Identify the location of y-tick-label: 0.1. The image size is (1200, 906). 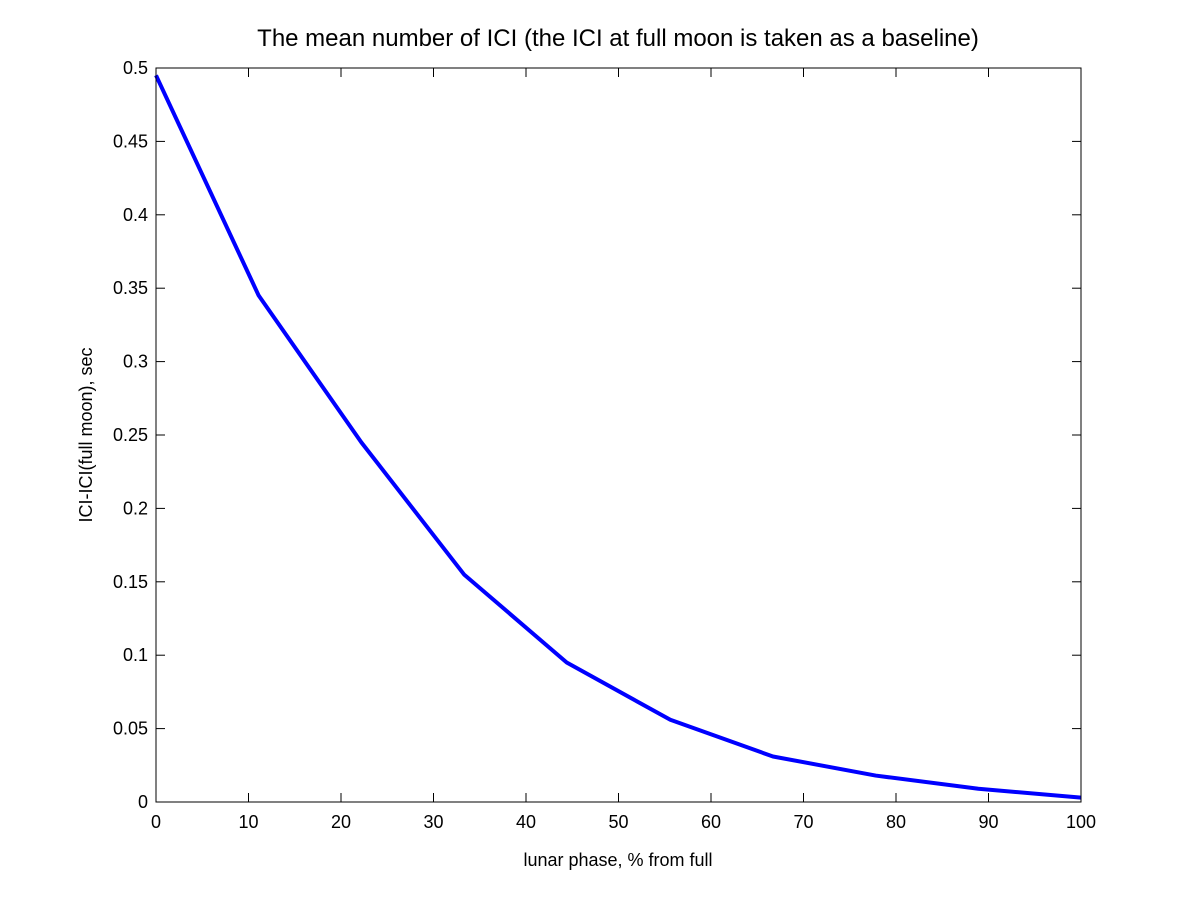
(135, 655).